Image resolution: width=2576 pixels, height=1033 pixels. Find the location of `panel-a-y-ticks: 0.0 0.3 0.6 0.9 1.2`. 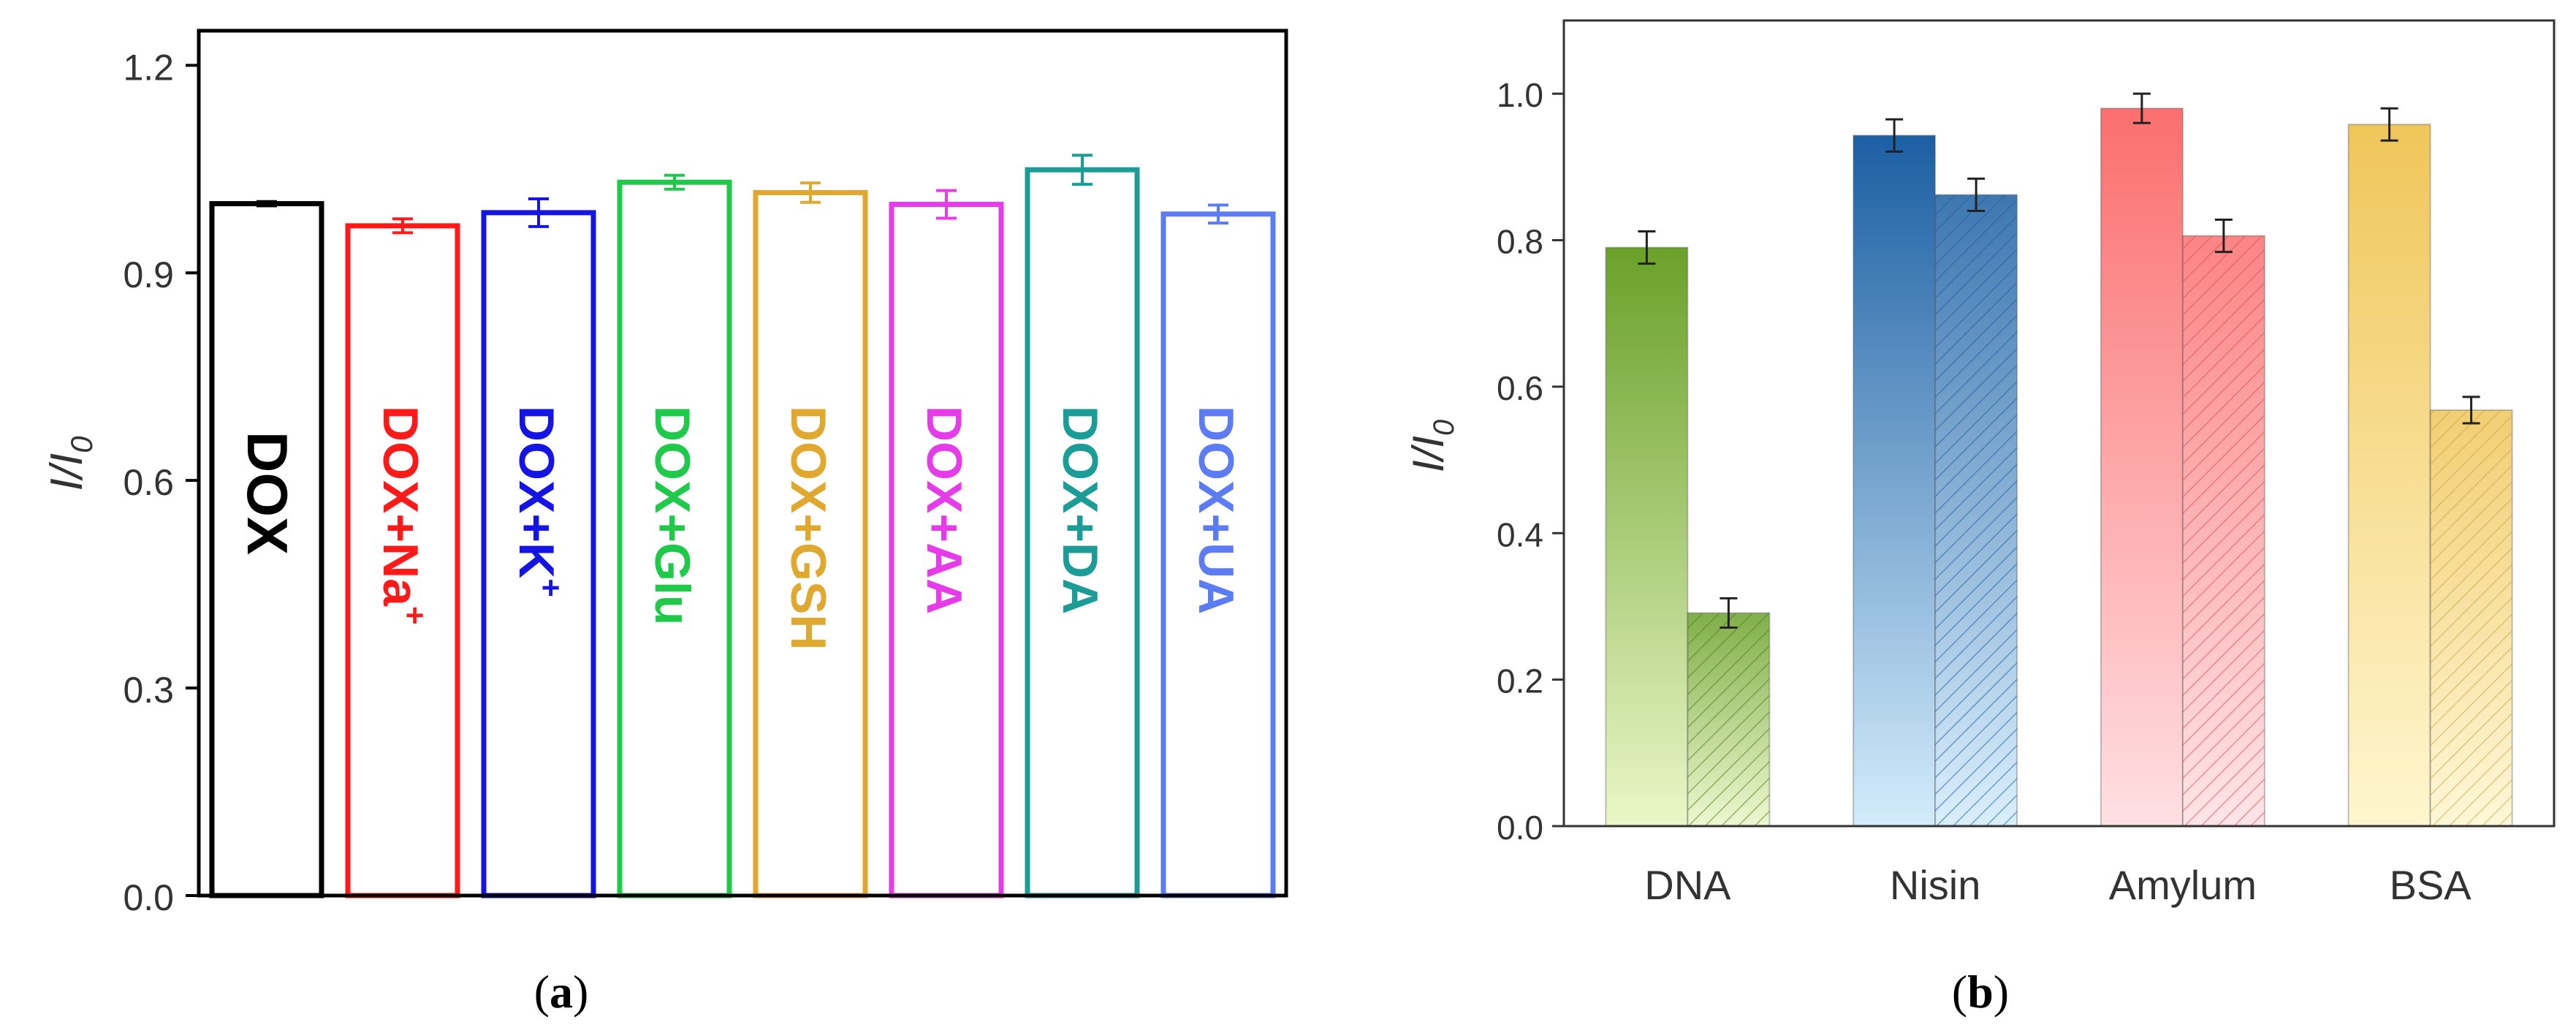

panel-a-y-ticks: 0.0 0.3 0.6 0.9 1.2 is located at coordinates (161, 482).